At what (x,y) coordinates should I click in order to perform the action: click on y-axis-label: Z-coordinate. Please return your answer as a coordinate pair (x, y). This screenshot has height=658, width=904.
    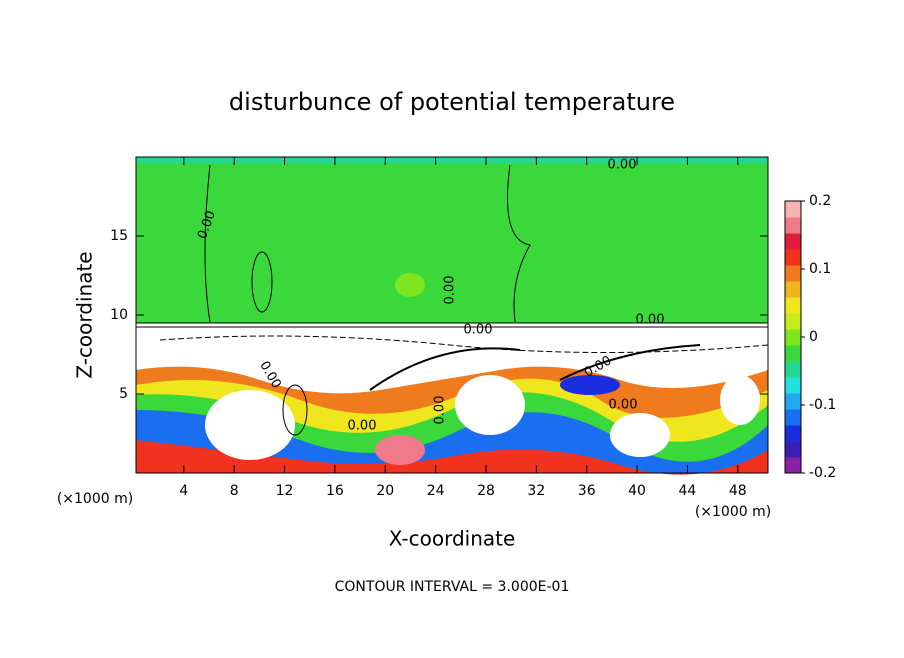
    Looking at the image, I should click on (85, 314).